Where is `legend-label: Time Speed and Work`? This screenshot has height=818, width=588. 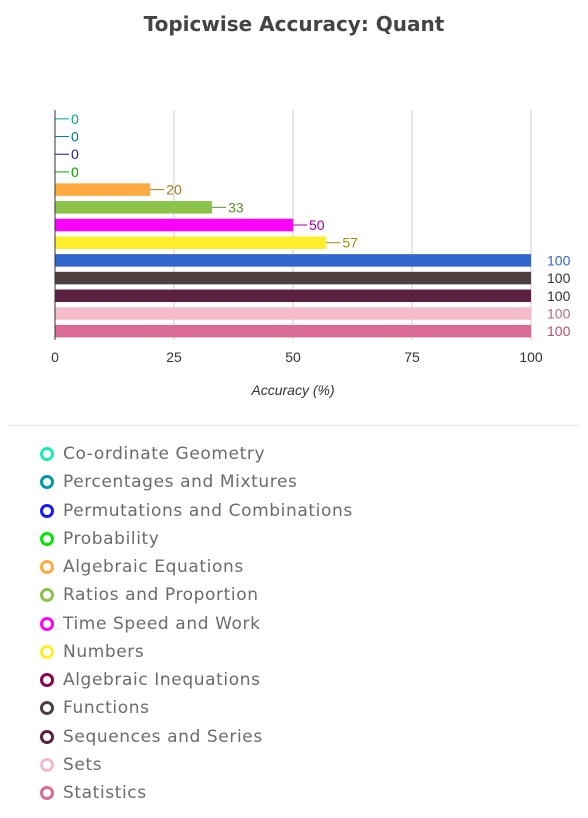 legend-label: Time Speed and Work is located at coordinates (162, 623).